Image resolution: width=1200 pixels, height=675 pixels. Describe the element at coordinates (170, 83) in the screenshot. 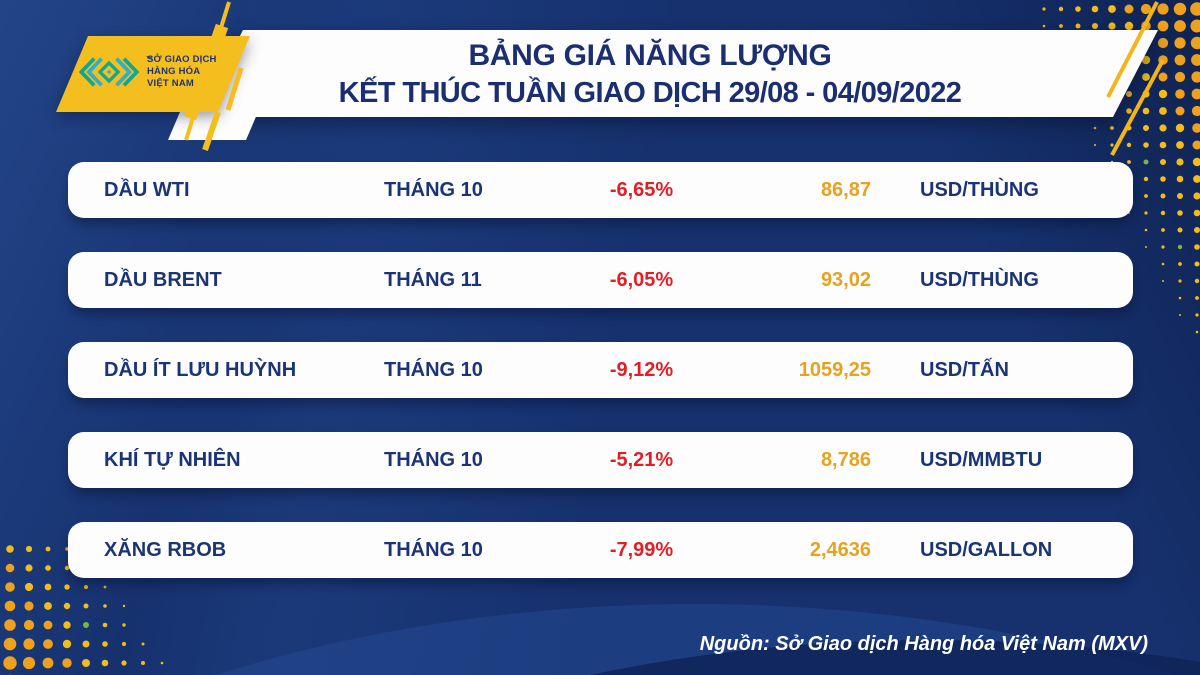

I see `logo-org-line3: VIỆT NAM` at that location.